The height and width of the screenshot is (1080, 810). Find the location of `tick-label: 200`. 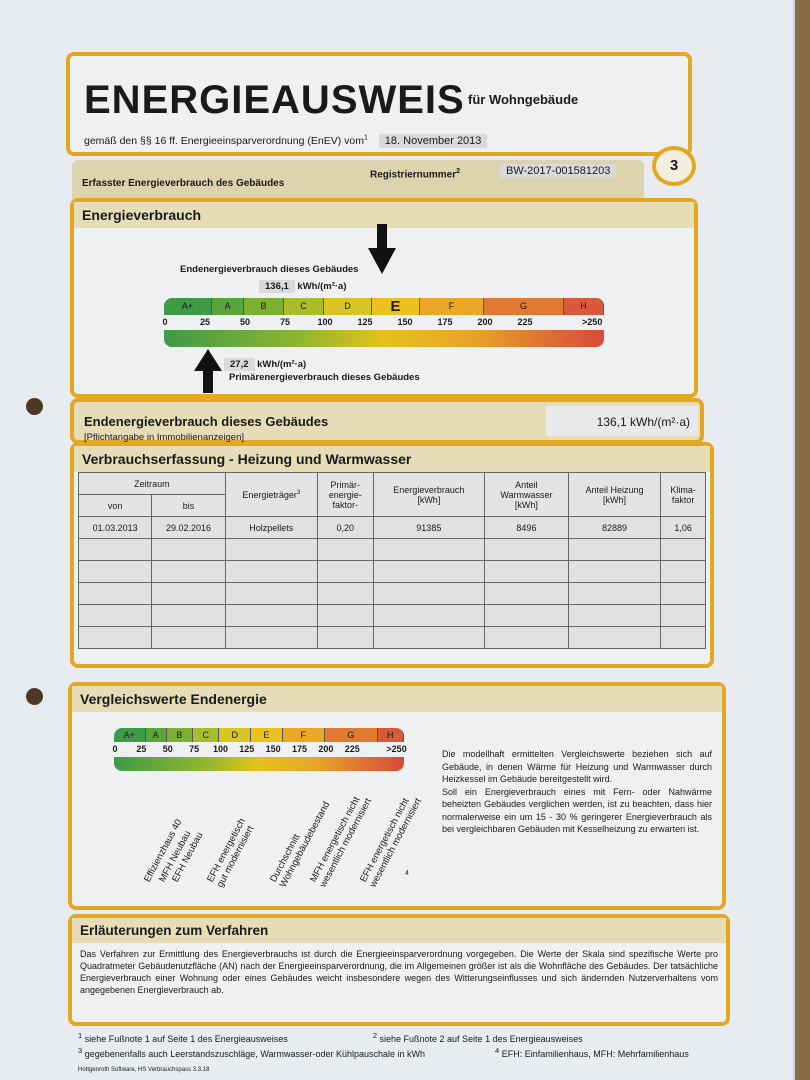

tick-label: 200 is located at coordinates (326, 749).